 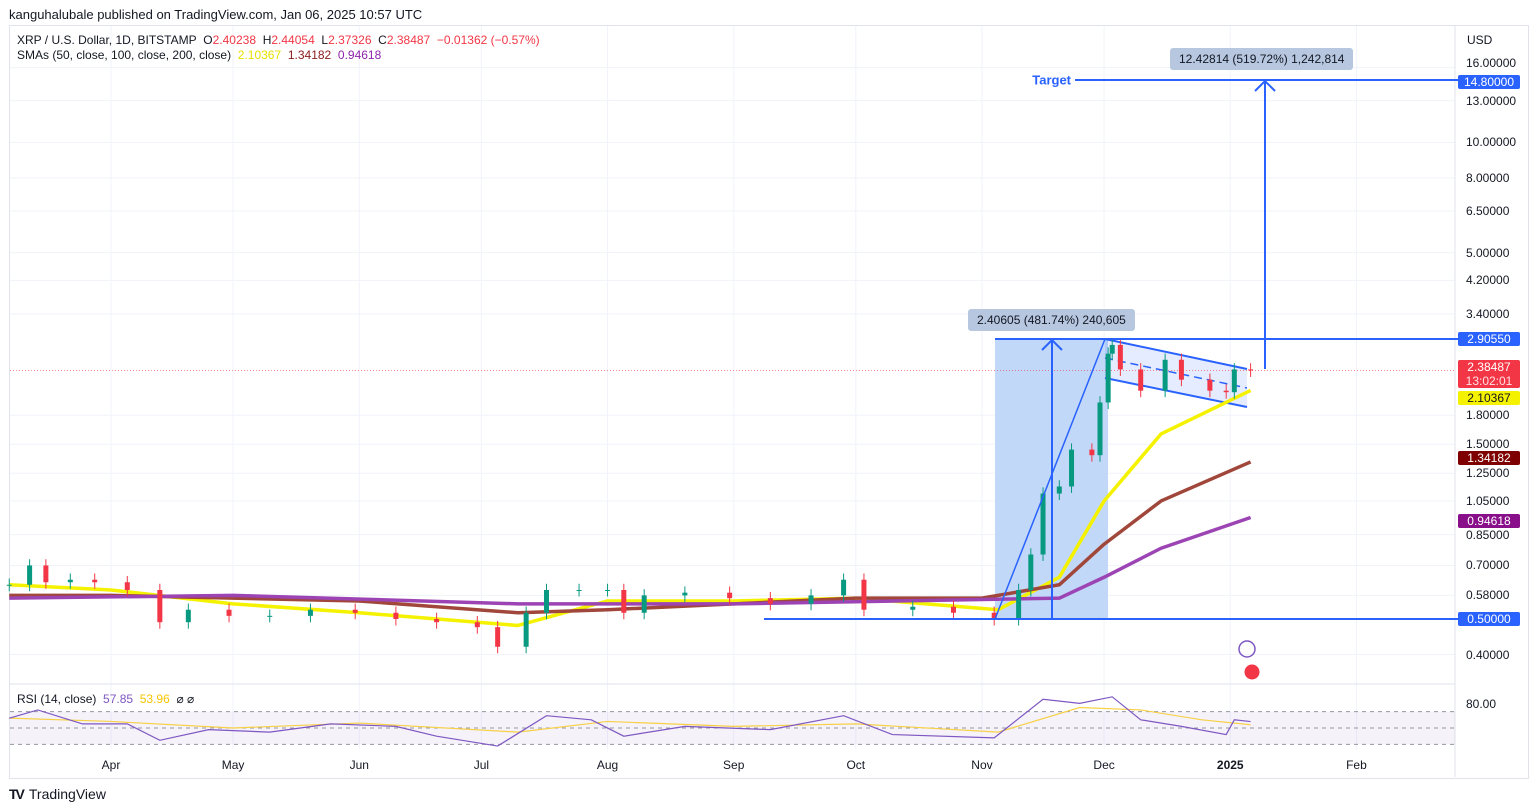 What do you see at coordinates (630, 560) in the screenshot?
I see `sma-line` at bounding box center [630, 560].